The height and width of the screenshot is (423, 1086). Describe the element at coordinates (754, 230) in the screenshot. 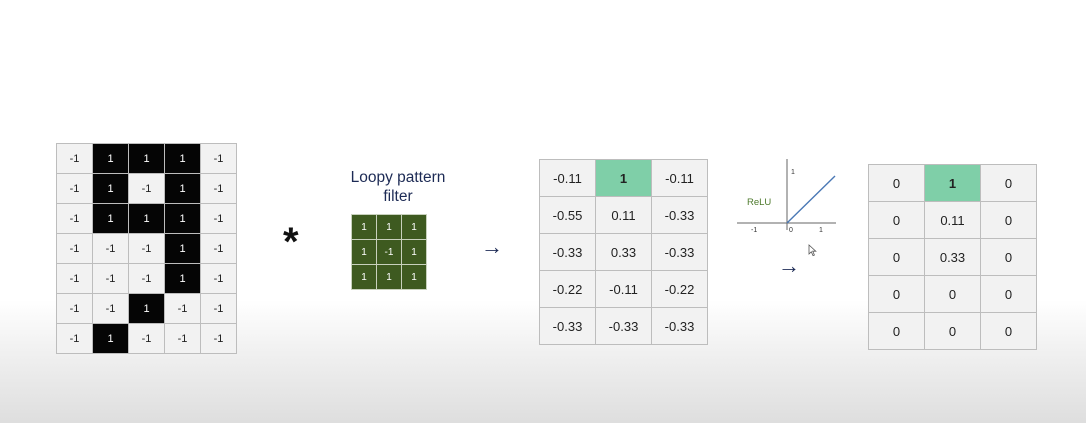

I see `relu-tick-x-neg: -1` at that location.